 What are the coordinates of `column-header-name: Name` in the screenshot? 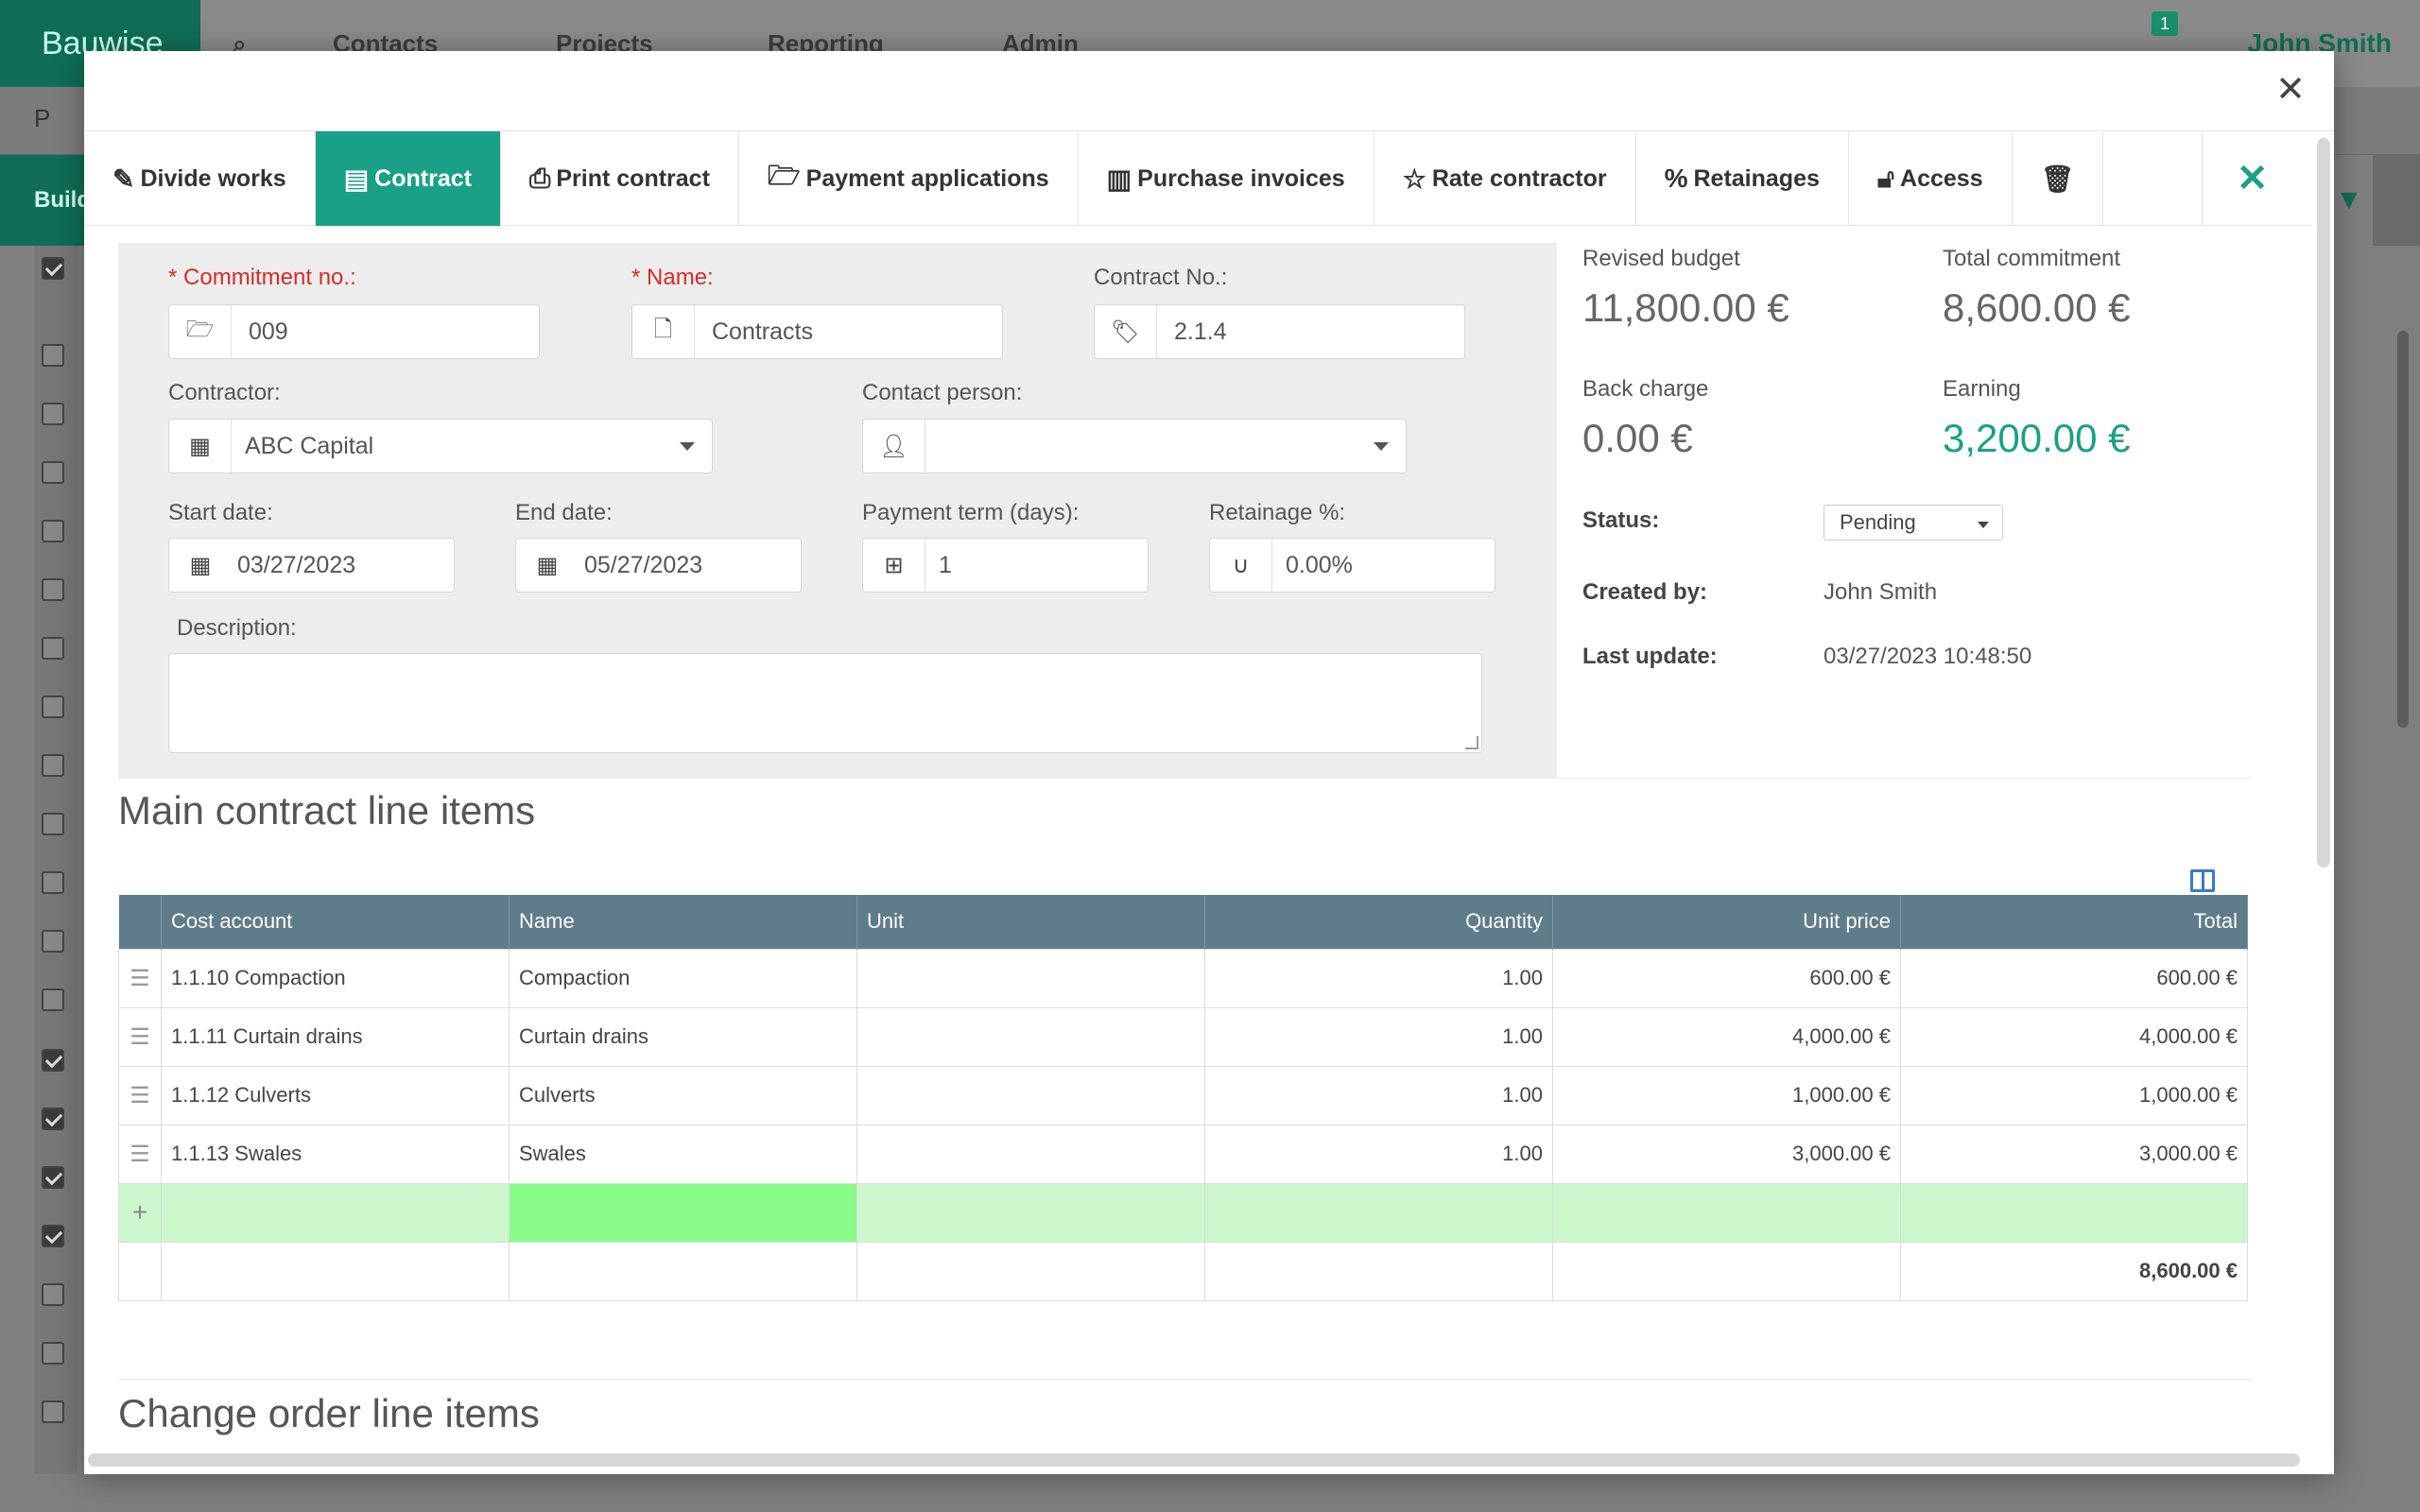 It's located at (683, 922).